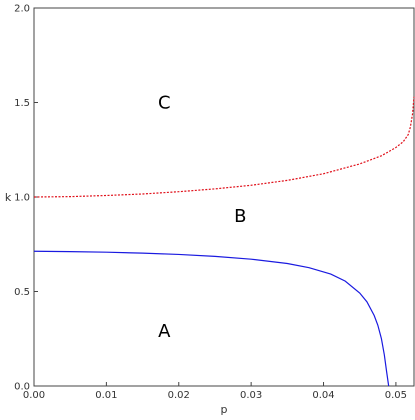 This screenshot has width=415, height=420. I want to click on region-label-a: A, so click(164, 331).